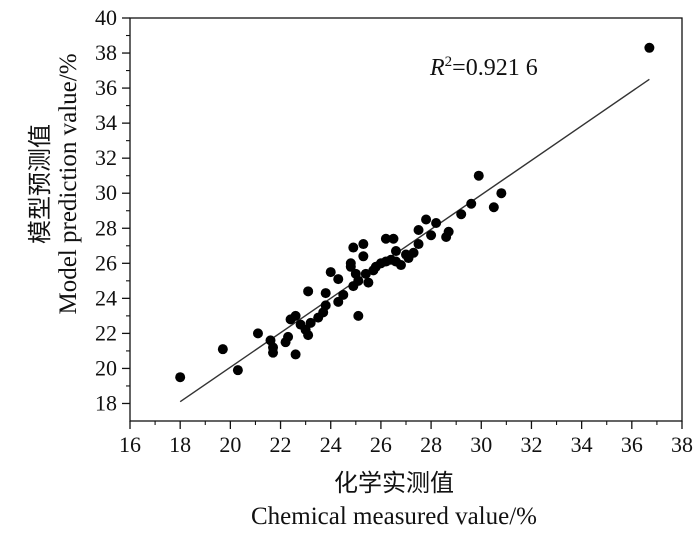 The image size is (700, 543). I want to click on y-tick-label: 32, so click(106, 157).